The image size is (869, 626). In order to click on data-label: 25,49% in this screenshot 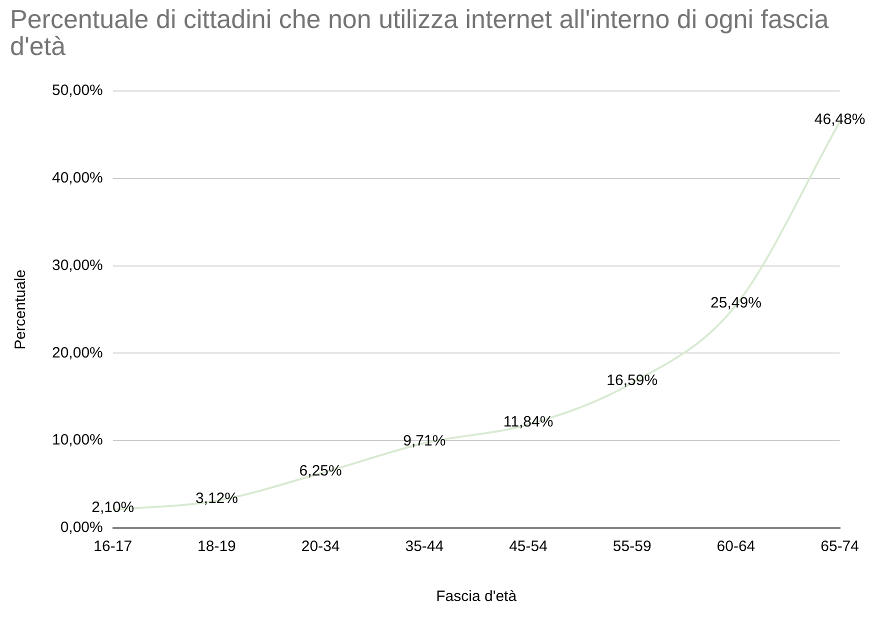, I will do `click(736, 303)`.